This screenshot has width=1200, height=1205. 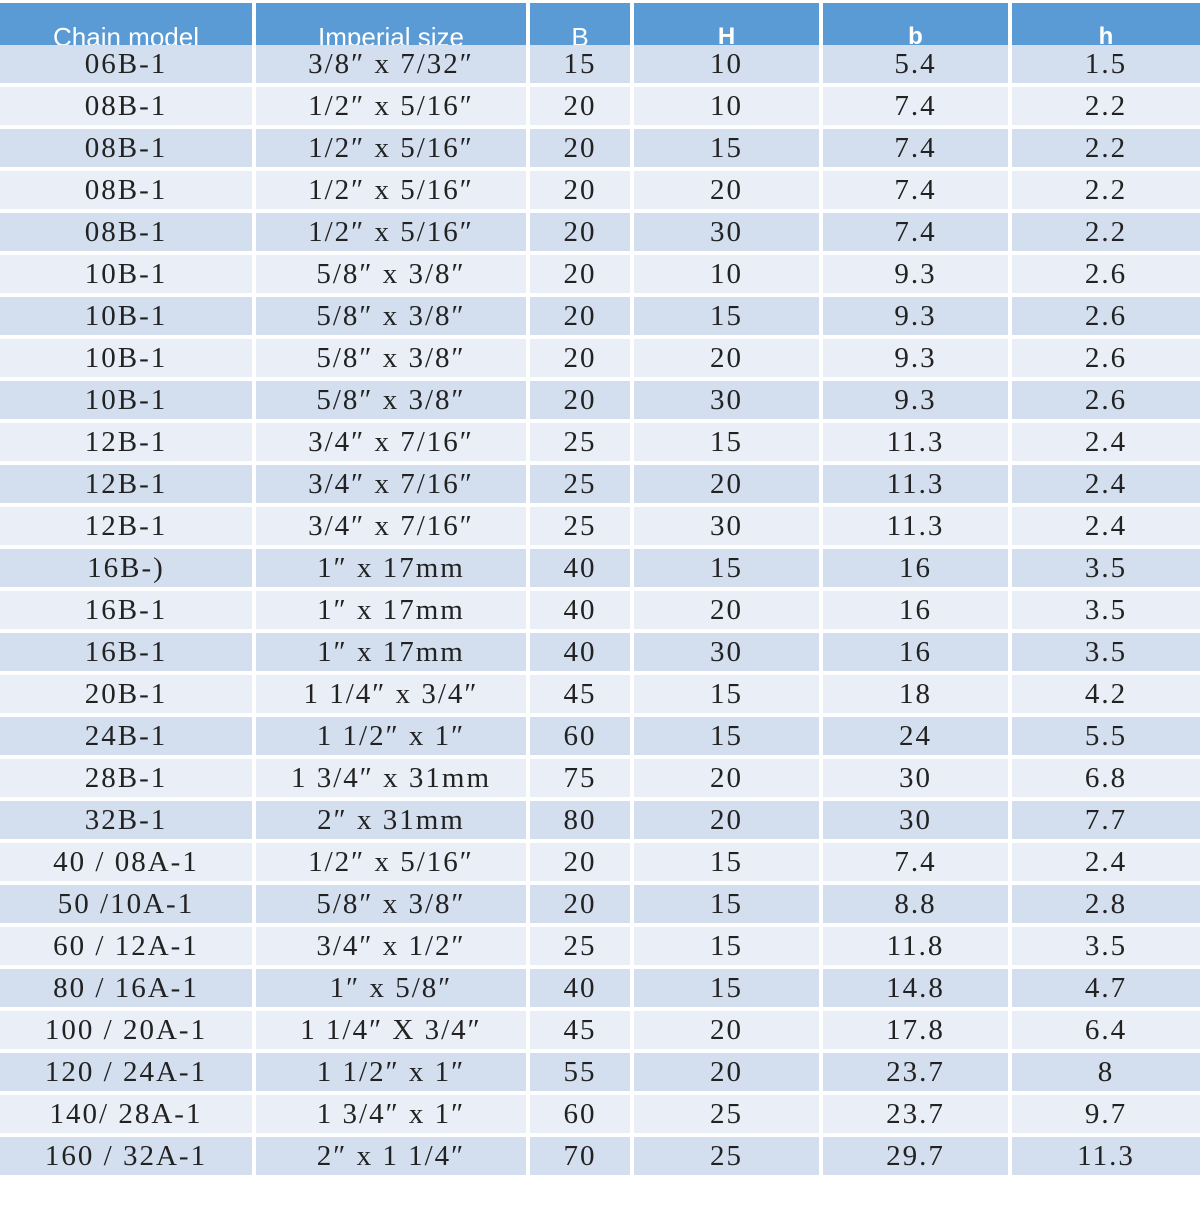 I want to click on table-cell: 5.4, so click(x=915, y=64).